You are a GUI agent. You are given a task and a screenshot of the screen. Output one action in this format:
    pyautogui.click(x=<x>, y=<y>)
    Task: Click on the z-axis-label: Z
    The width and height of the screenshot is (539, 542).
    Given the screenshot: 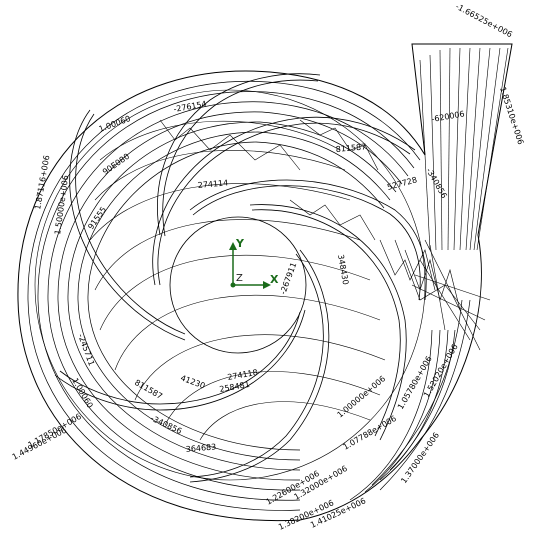 What is the action you would take?
    pyautogui.click(x=239, y=278)
    